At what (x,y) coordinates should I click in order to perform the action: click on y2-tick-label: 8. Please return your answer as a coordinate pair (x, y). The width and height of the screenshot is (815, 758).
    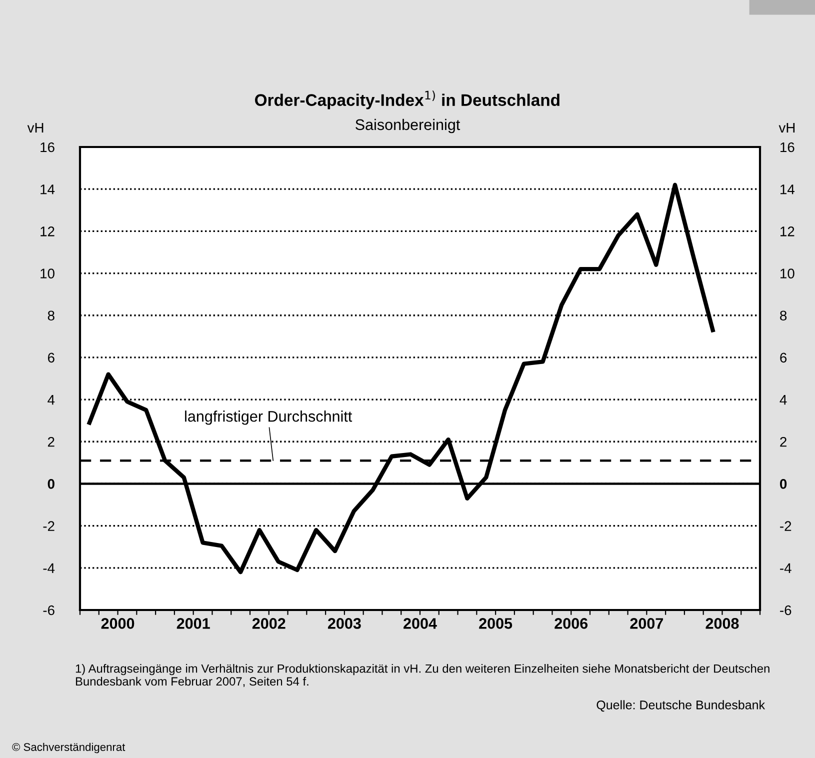
    Looking at the image, I should click on (783, 315).